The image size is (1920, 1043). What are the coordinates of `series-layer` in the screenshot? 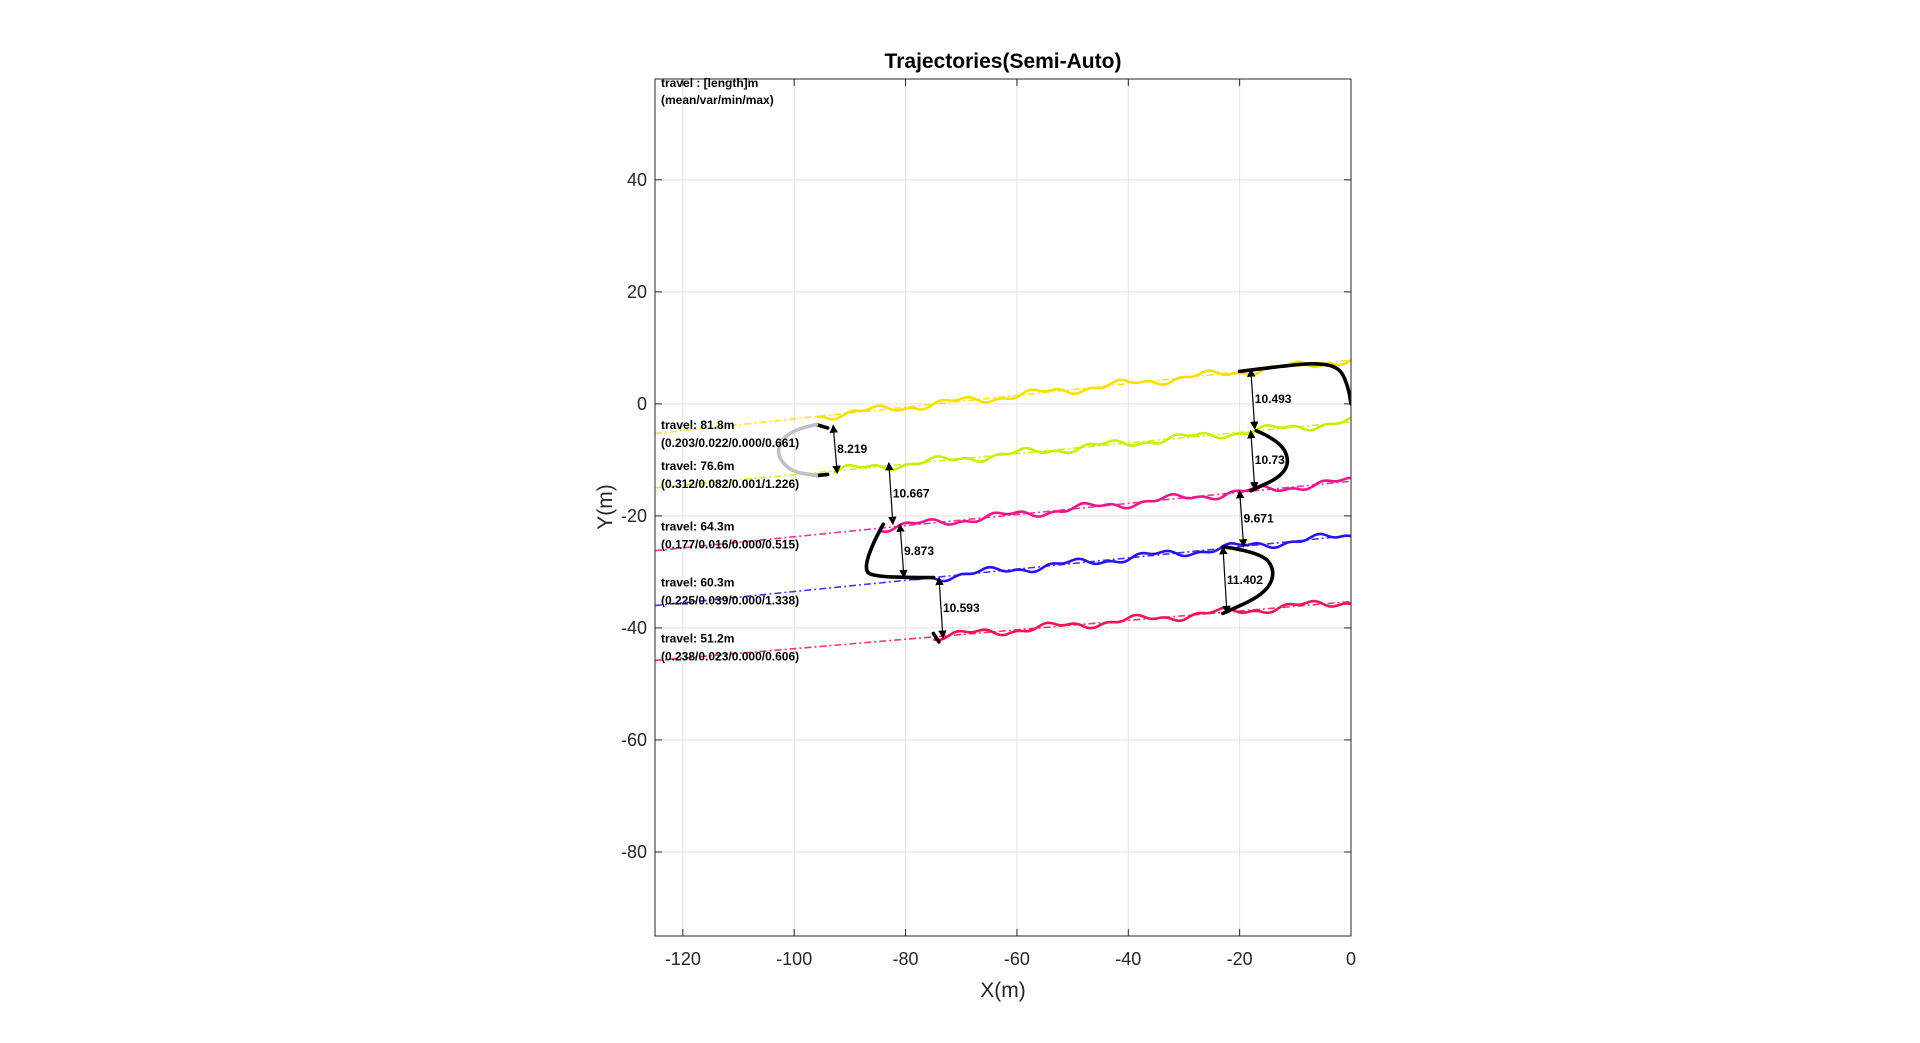 It's located at (1003, 510).